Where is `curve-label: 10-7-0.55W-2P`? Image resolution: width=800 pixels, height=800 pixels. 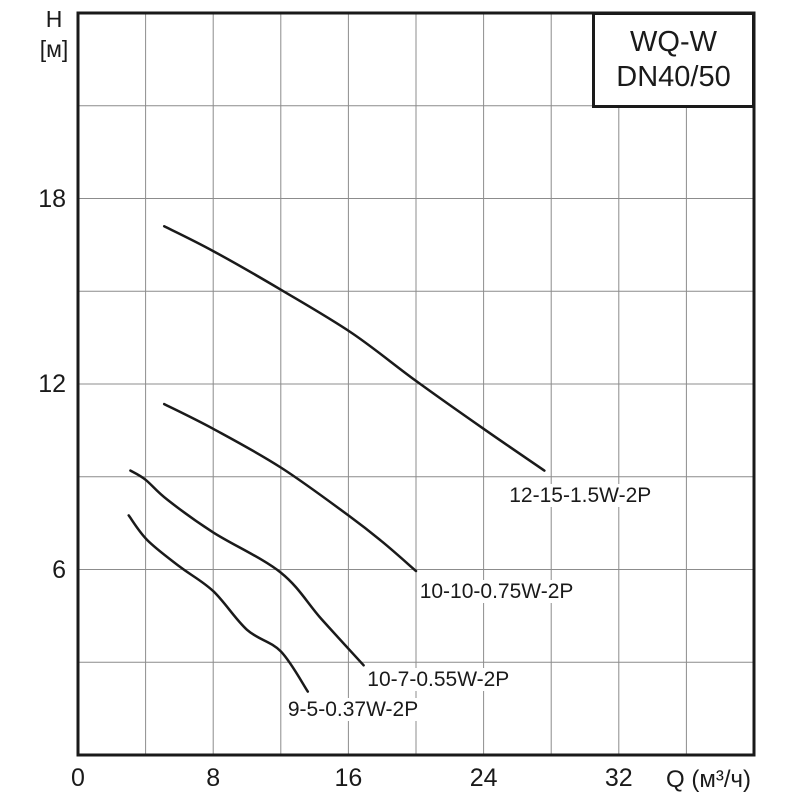 curve-label: 10-7-0.55W-2P is located at coordinates (438, 679).